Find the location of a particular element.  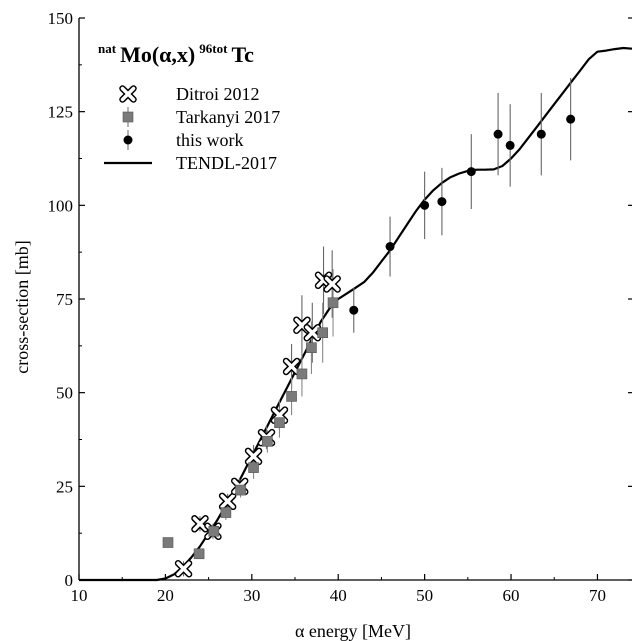

x-tick-label: 60 is located at coordinates (511, 595).